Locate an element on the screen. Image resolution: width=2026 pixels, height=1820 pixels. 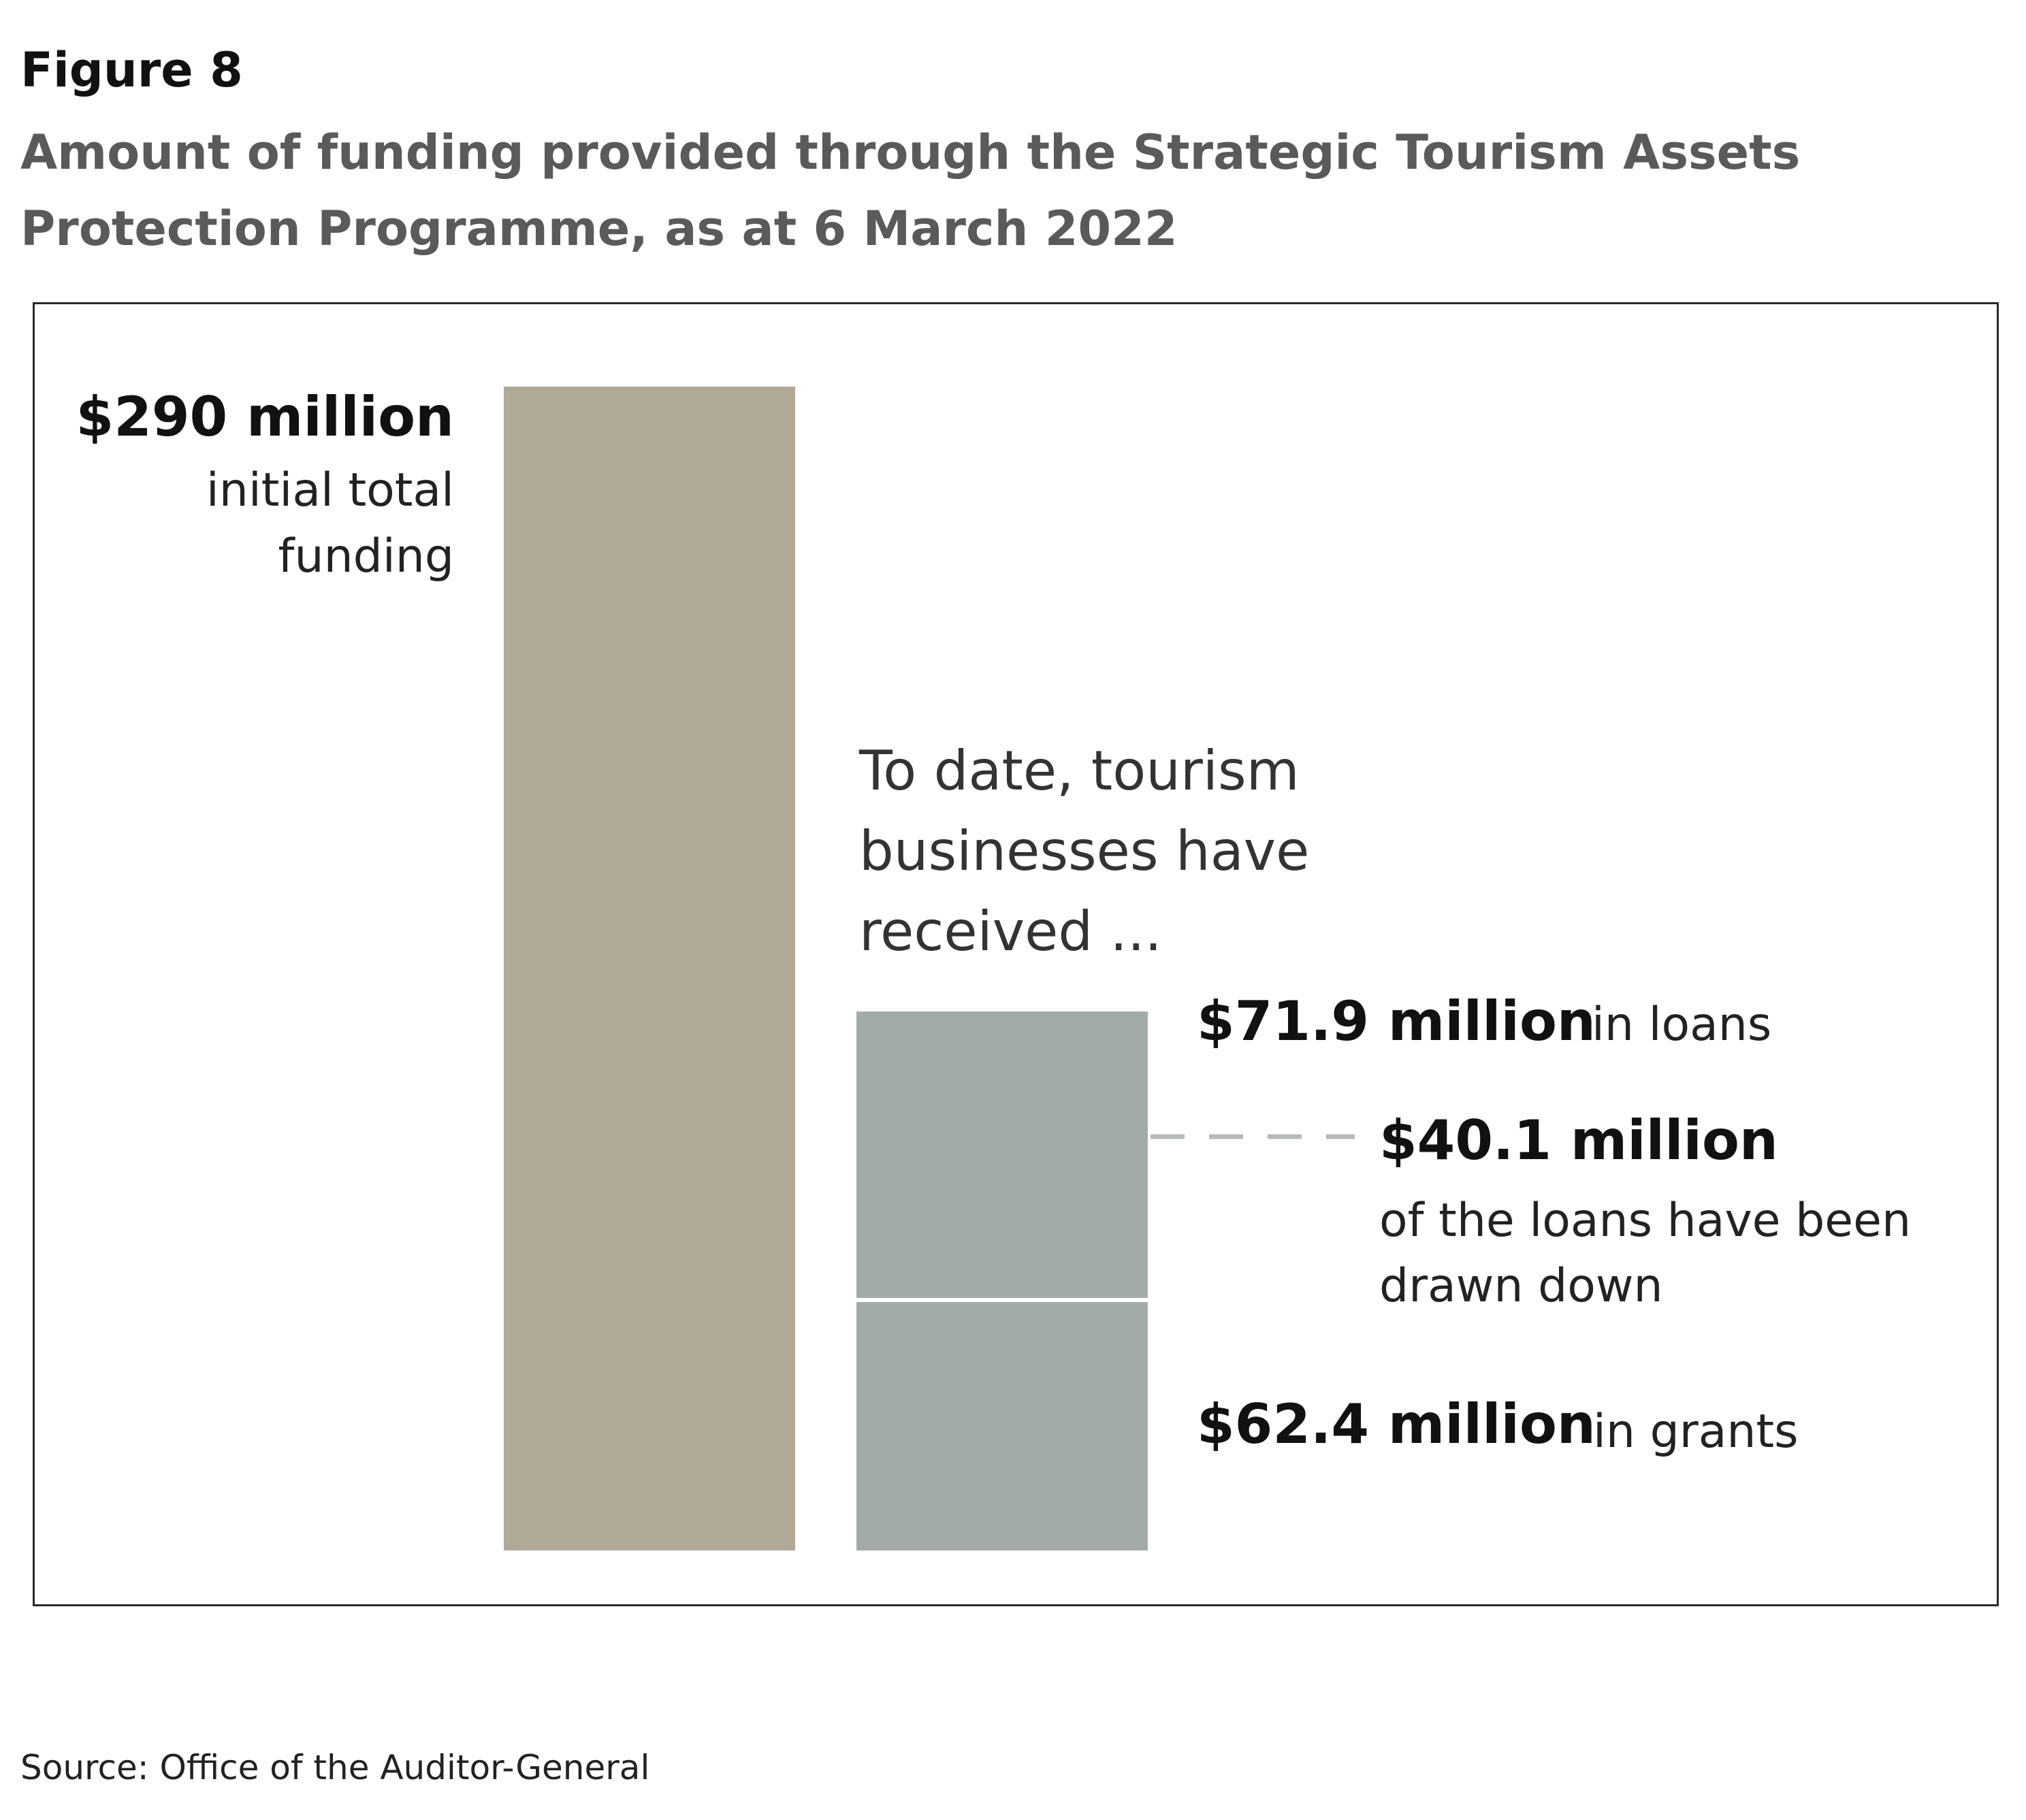
grants-desc-label: in grants is located at coordinates (1696, 1432).